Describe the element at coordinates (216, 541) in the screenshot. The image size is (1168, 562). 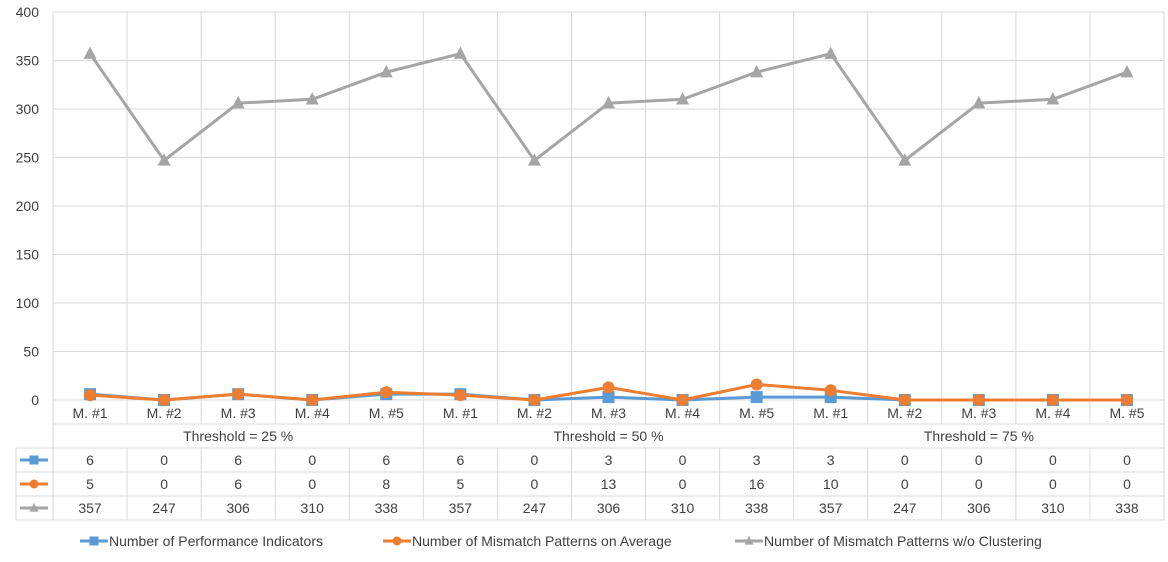
I see `legend-label: Number of Performance Indicators` at that location.